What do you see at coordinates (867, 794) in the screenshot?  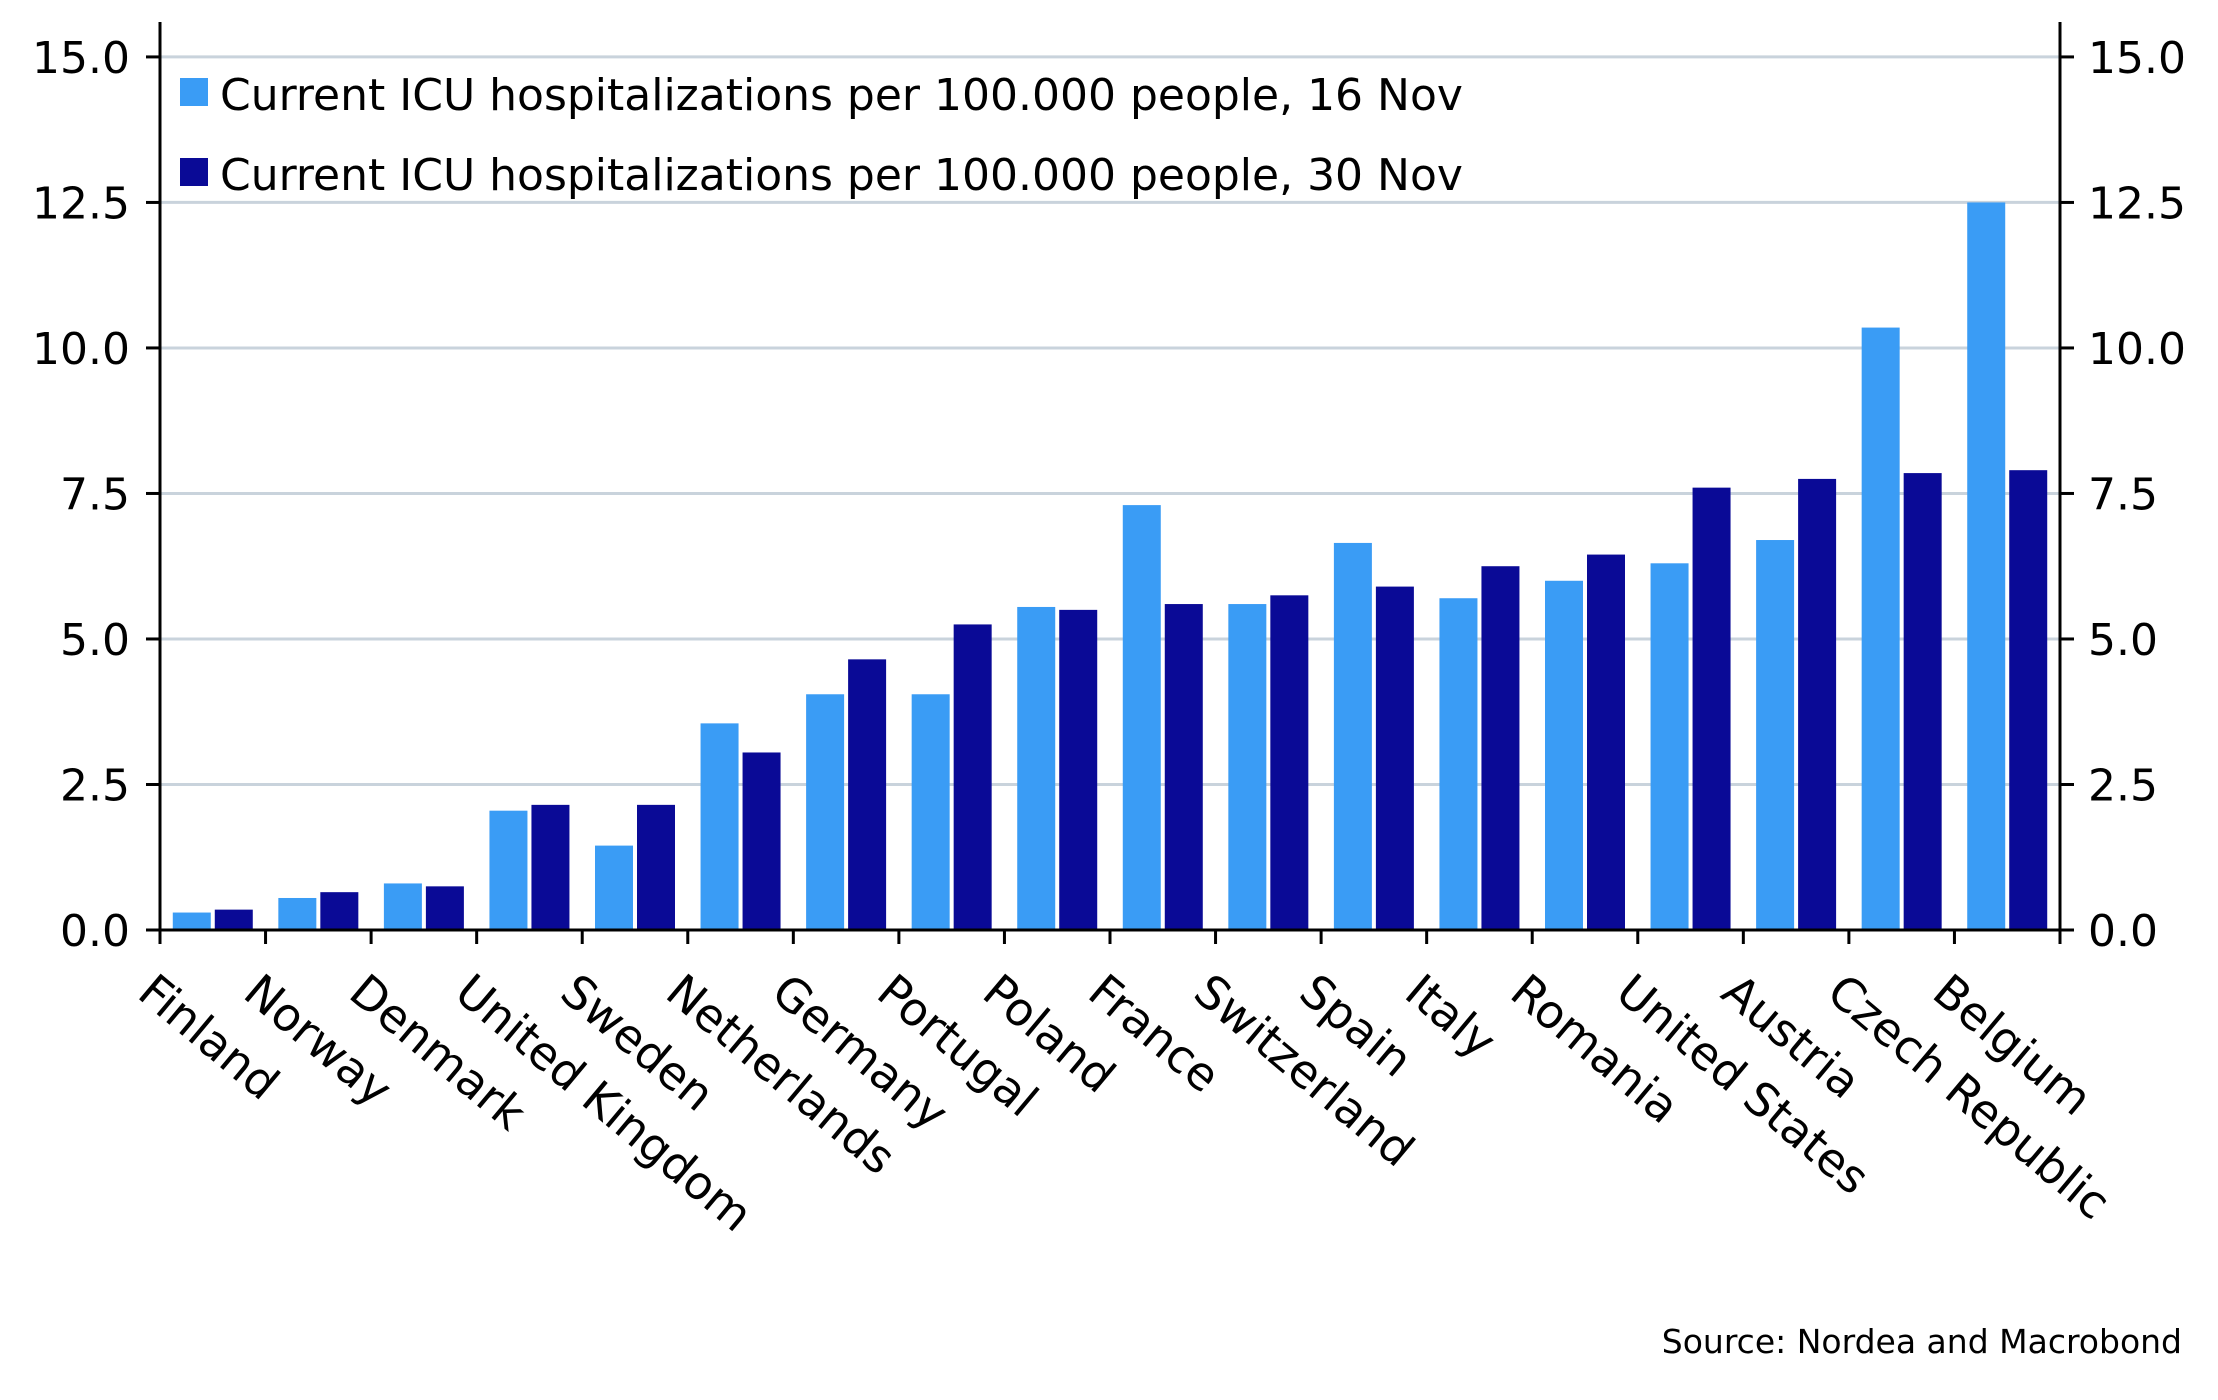 I see `bar-30nov-germany` at bounding box center [867, 794].